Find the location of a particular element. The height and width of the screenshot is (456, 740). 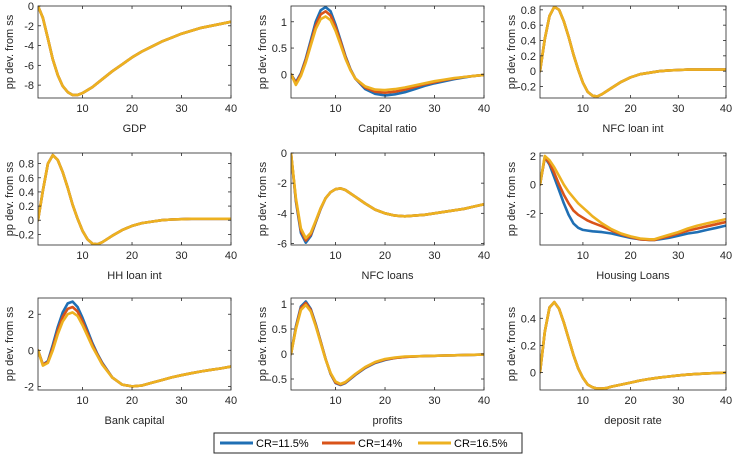

series-line-cr-11-5-gdp is located at coordinates (134, 51).